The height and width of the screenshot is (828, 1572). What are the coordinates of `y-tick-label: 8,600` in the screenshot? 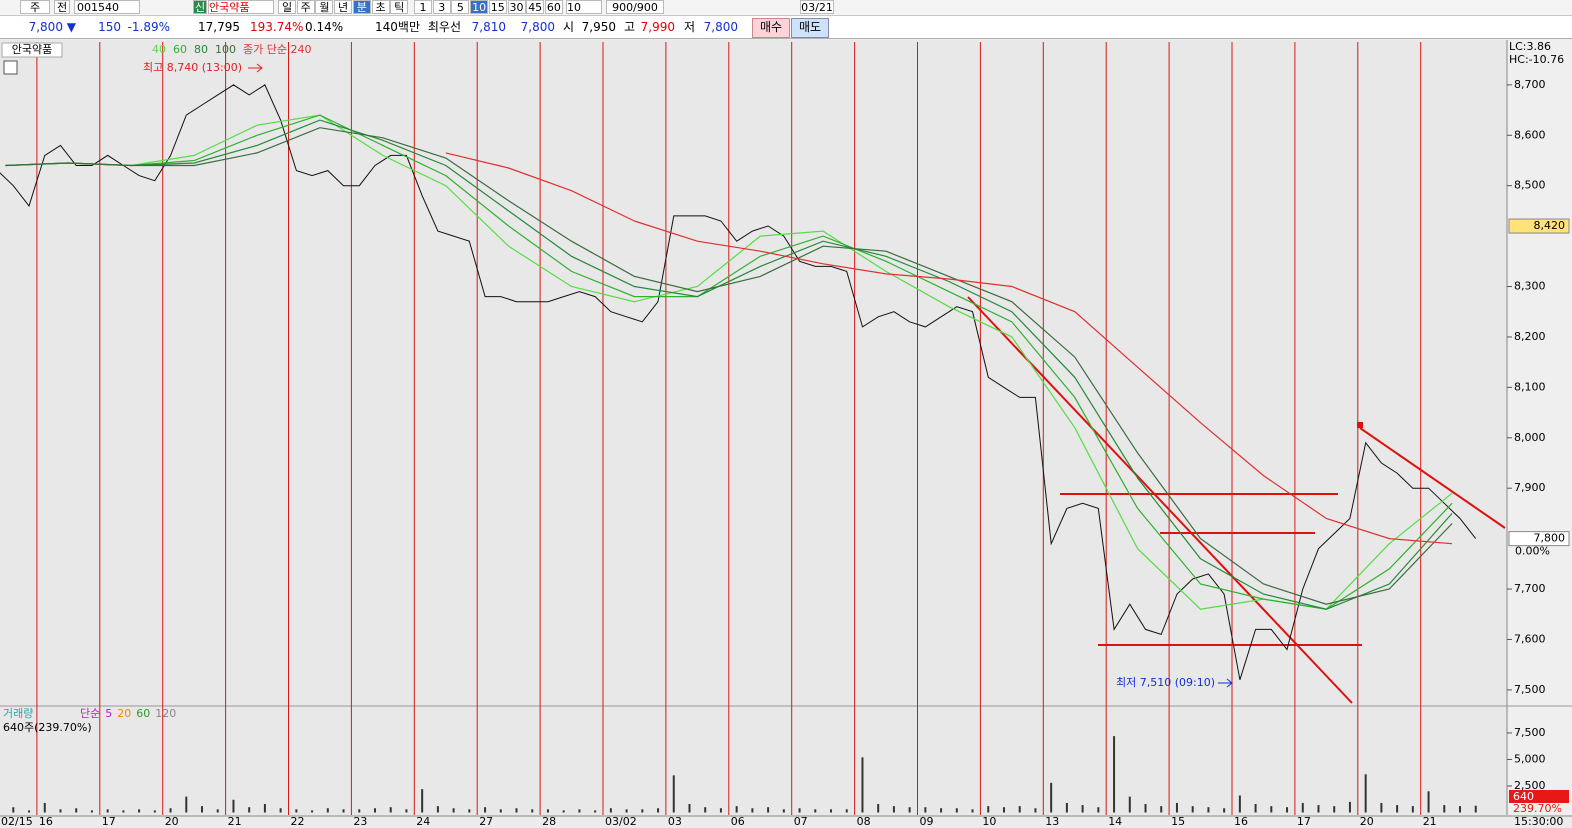 It's located at (1530, 134).